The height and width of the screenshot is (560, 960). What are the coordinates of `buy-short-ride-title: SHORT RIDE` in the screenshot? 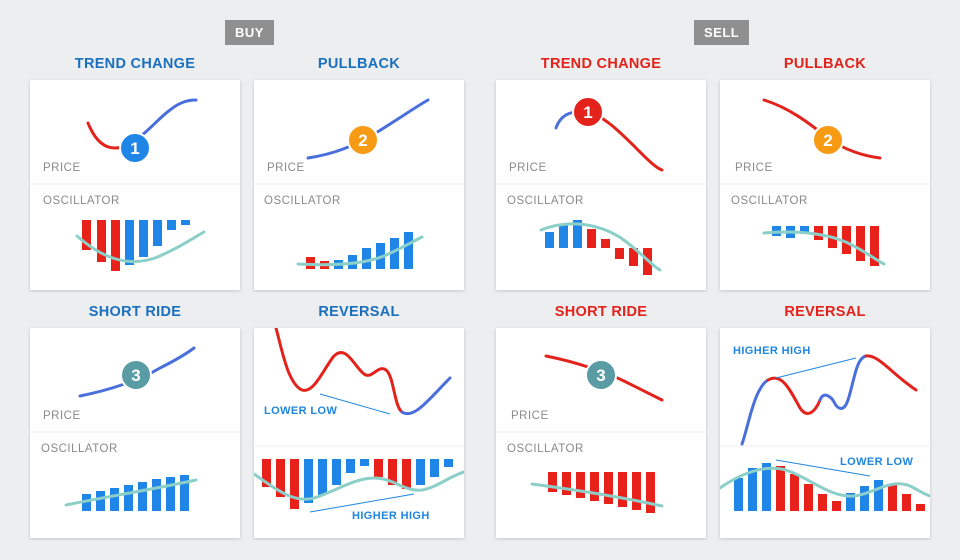 It's located at (135, 312).